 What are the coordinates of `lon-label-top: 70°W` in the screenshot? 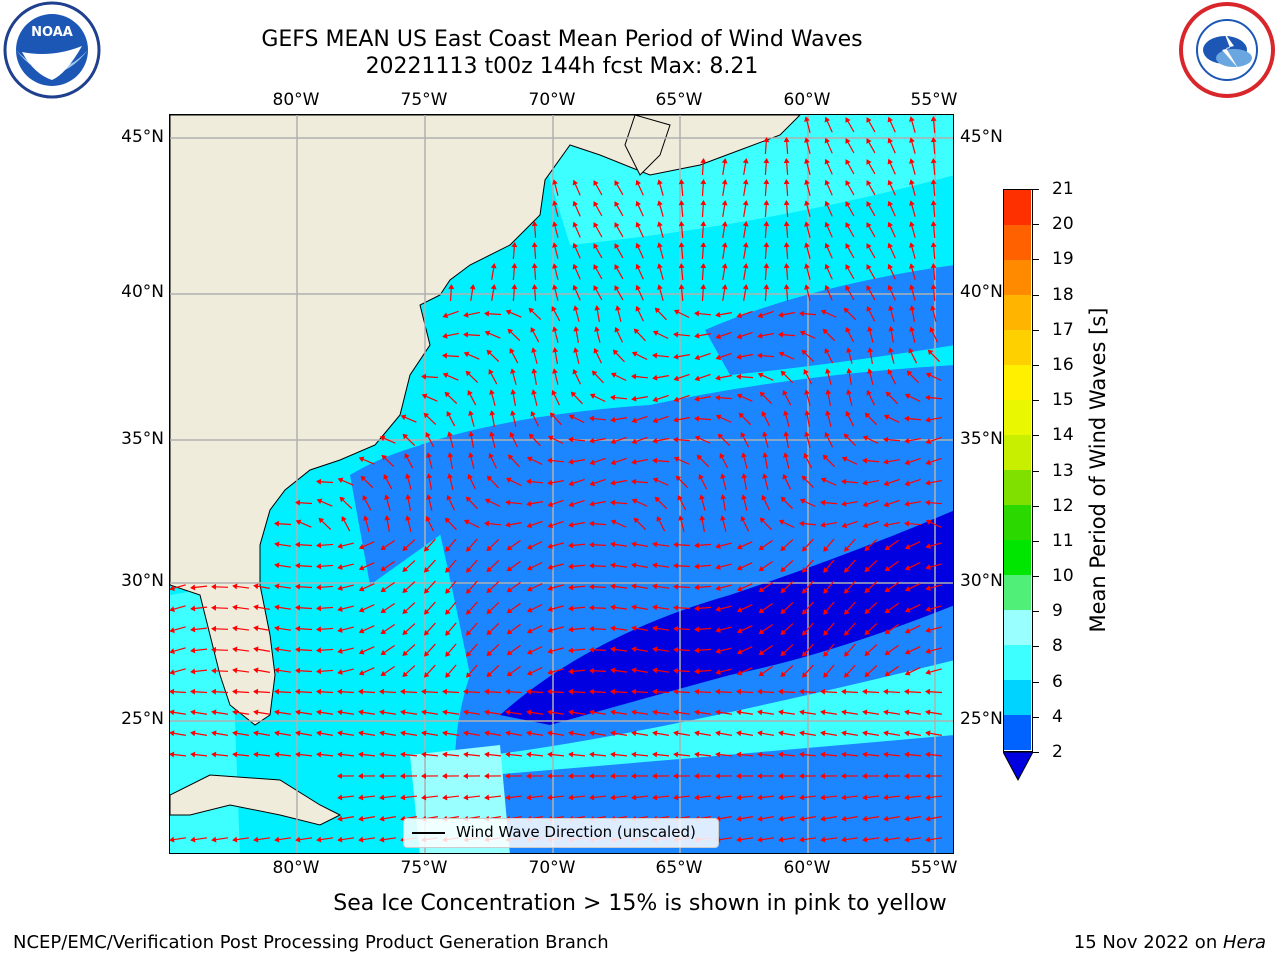 It's located at (552, 100).